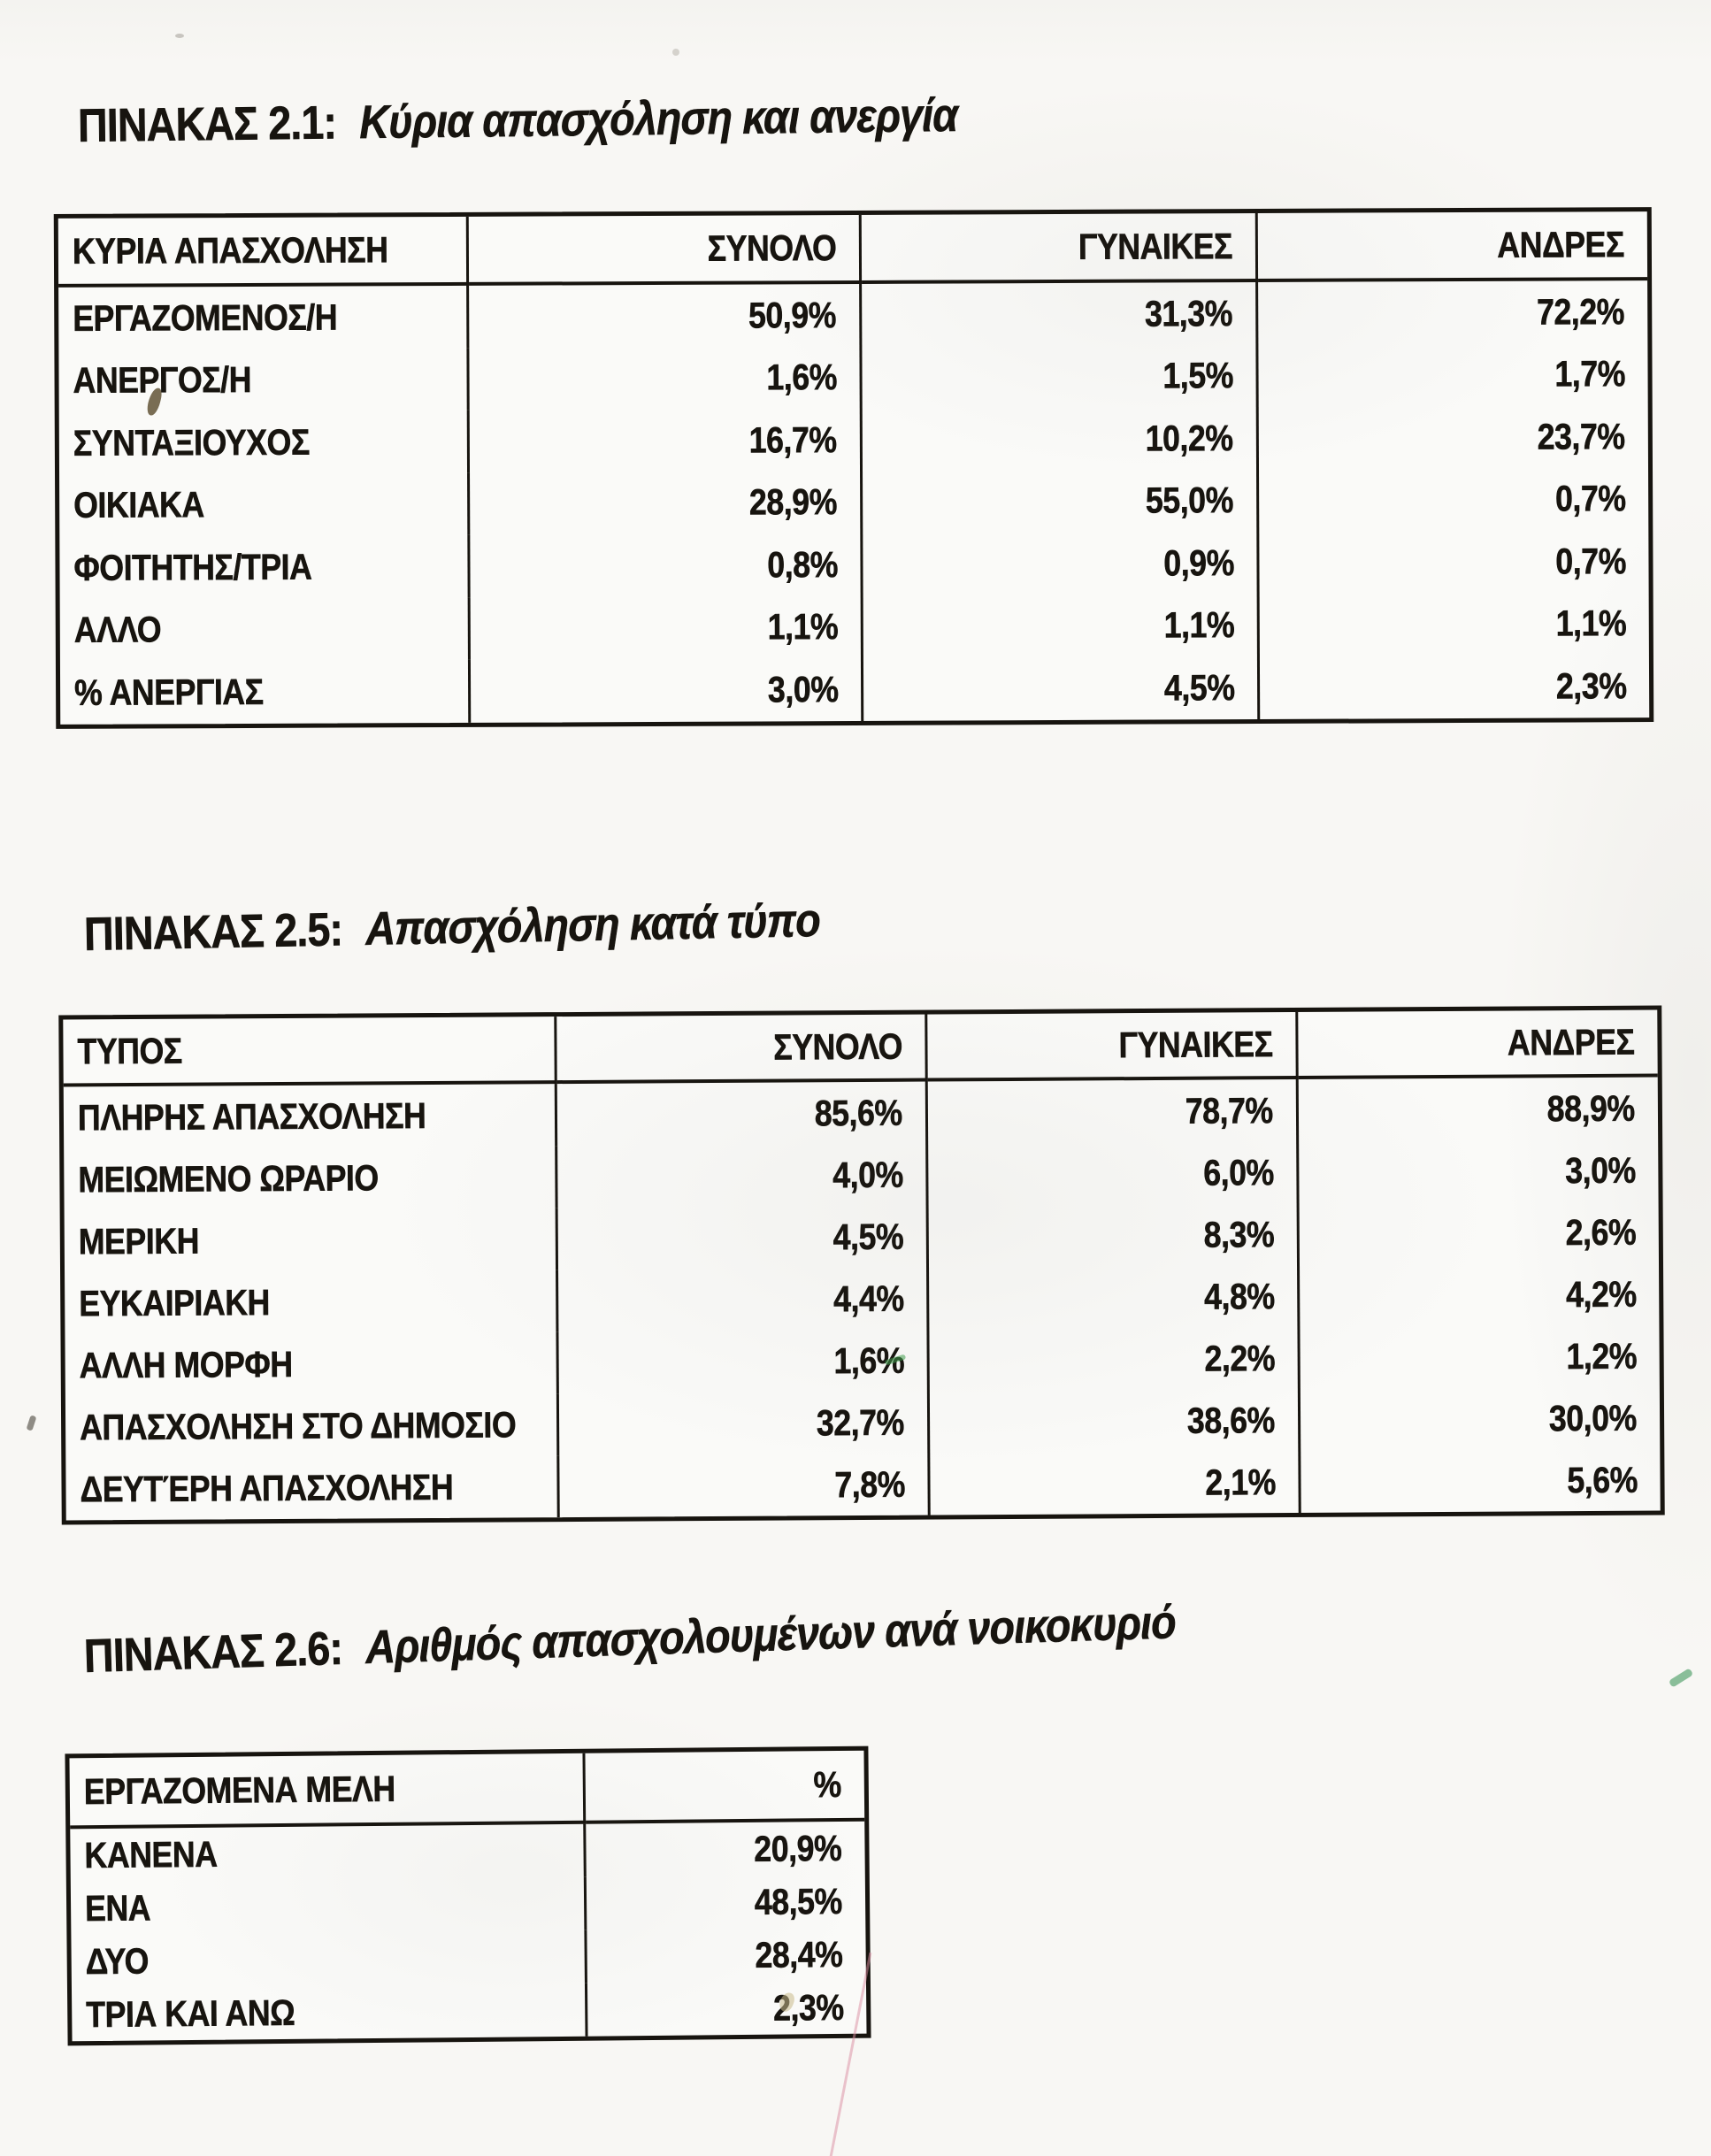 This screenshot has width=1711, height=2156. Describe the element at coordinates (312, 1426) in the screenshot. I see `row-label: ΑΠΑΣΧΟΛΗΣΗ ΣΤΟ ΔΗΜΟΣΙΟ` at that location.